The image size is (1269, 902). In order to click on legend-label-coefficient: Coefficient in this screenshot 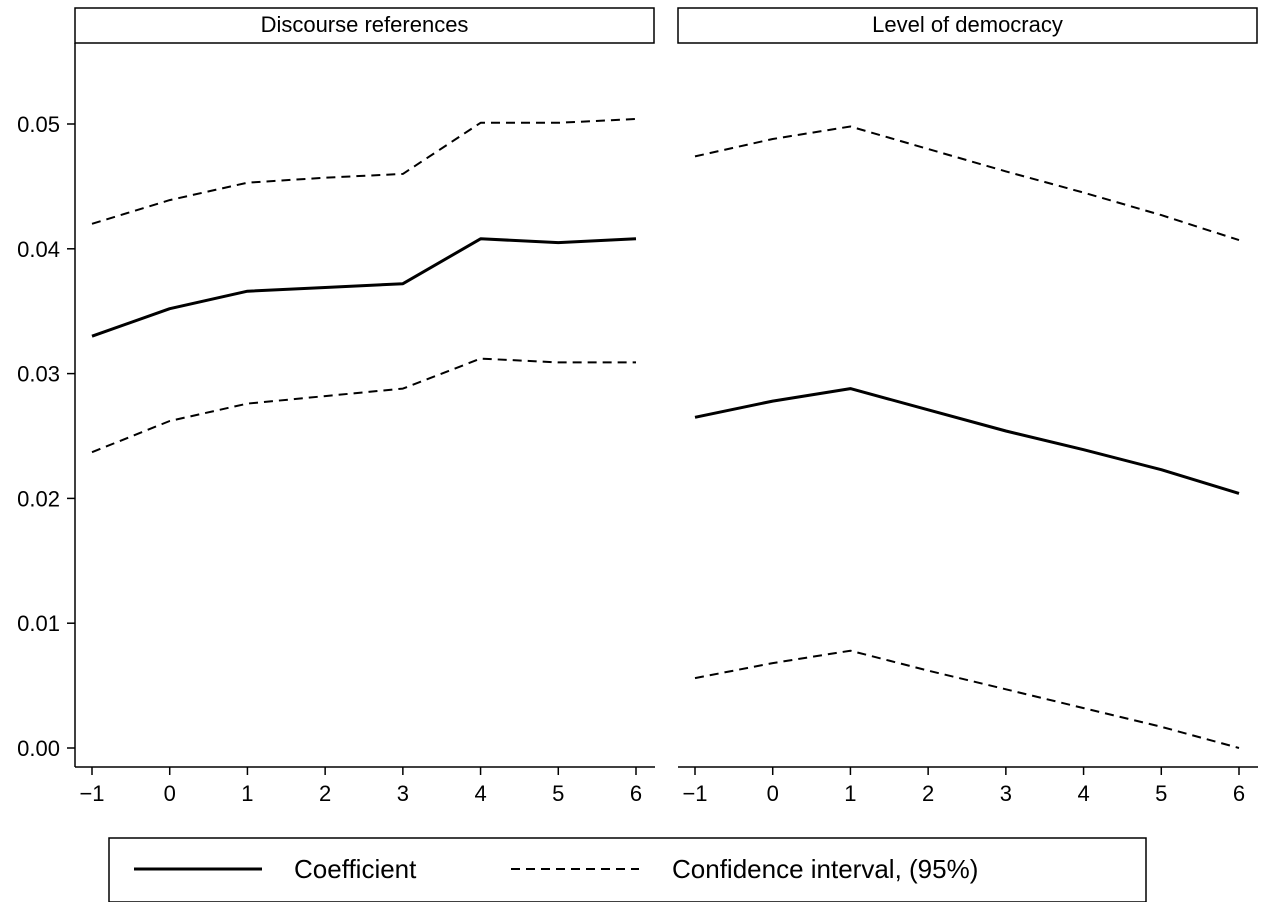, I will do `click(355, 869)`.